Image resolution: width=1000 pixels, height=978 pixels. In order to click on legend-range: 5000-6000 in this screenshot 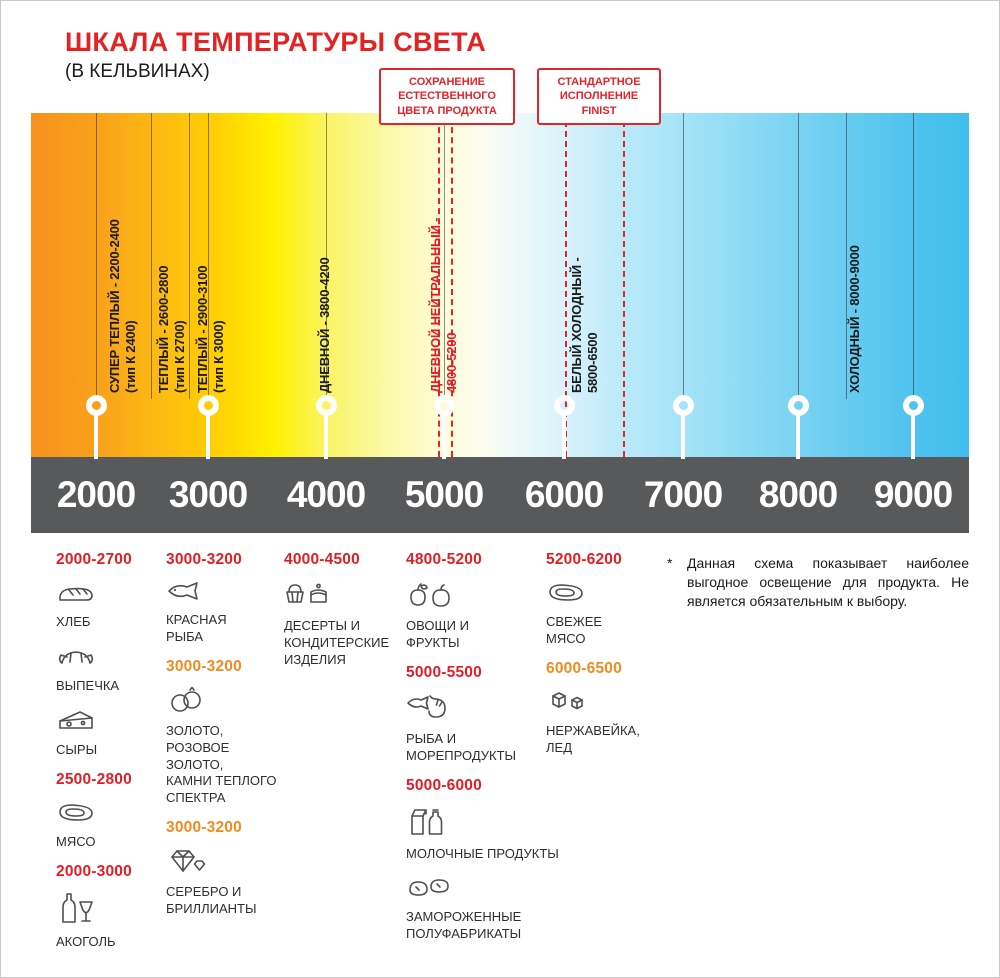, I will do `click(444, 785)`.